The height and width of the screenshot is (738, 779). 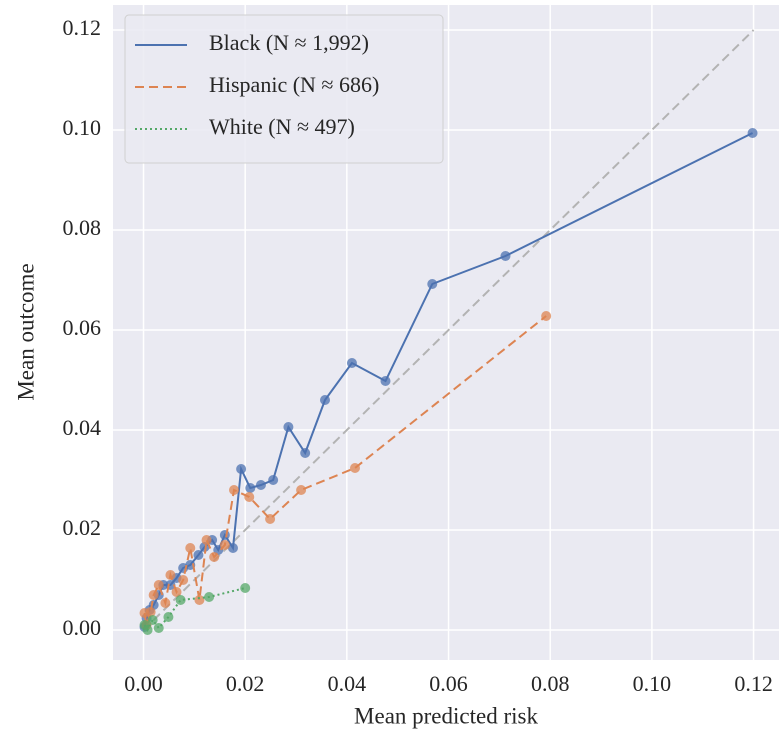 What do you see at coordinates (289, 42) in the screenshot?
I see `legend-label: Black (N ≈ 1,992)` at bounding box center [289, 42].